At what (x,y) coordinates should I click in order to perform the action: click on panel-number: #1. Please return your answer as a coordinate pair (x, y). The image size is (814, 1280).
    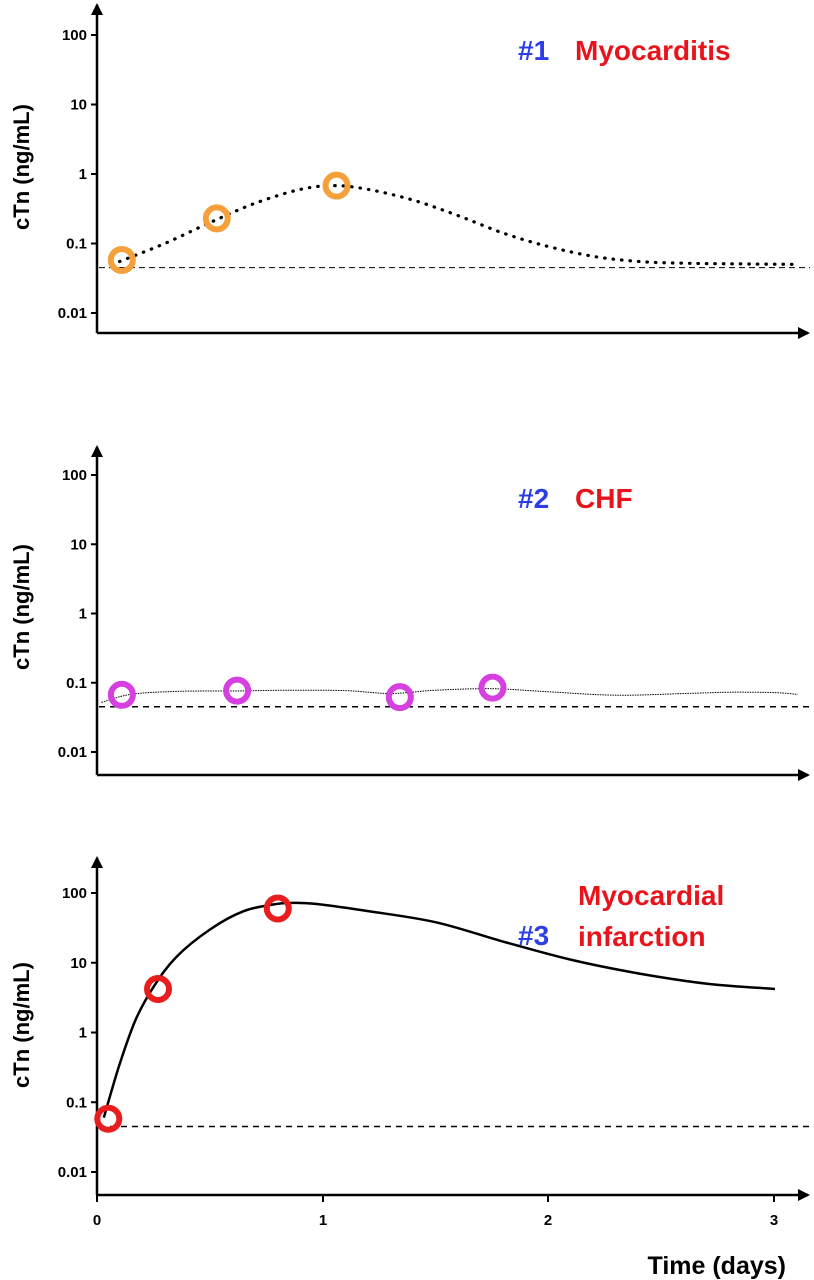
    Looking at the image, I should click on (533, 50).